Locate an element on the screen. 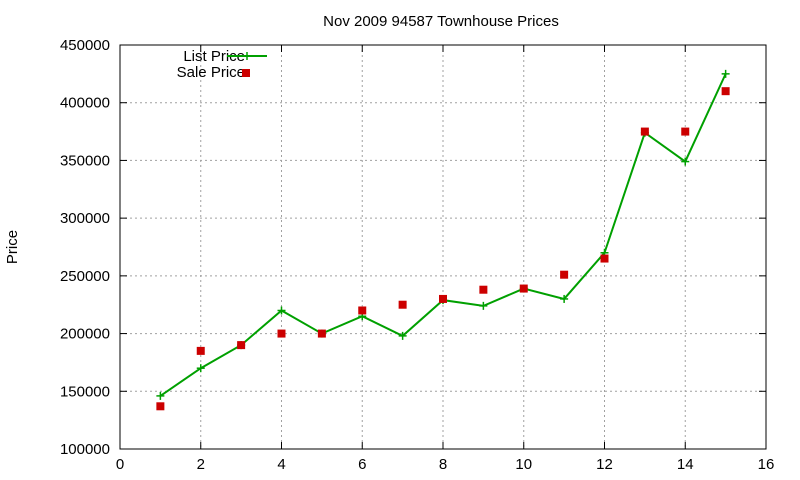 The image size is (800, 480). chart-title: Nov 2009 94587 Townhouse Prices is located at coordinates (441, 21).